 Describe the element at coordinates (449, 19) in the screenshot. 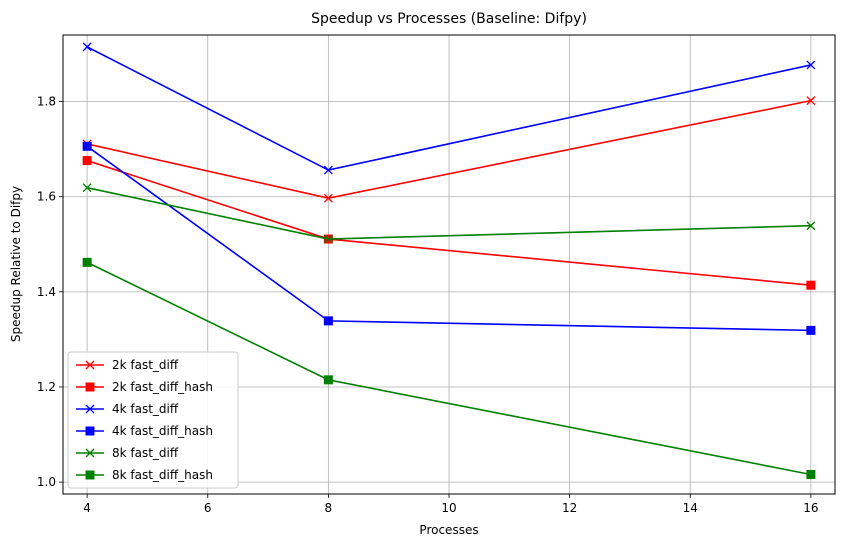

I see `chart-title: Speedup vs Processes (Baseline: Difpy)` at that location.